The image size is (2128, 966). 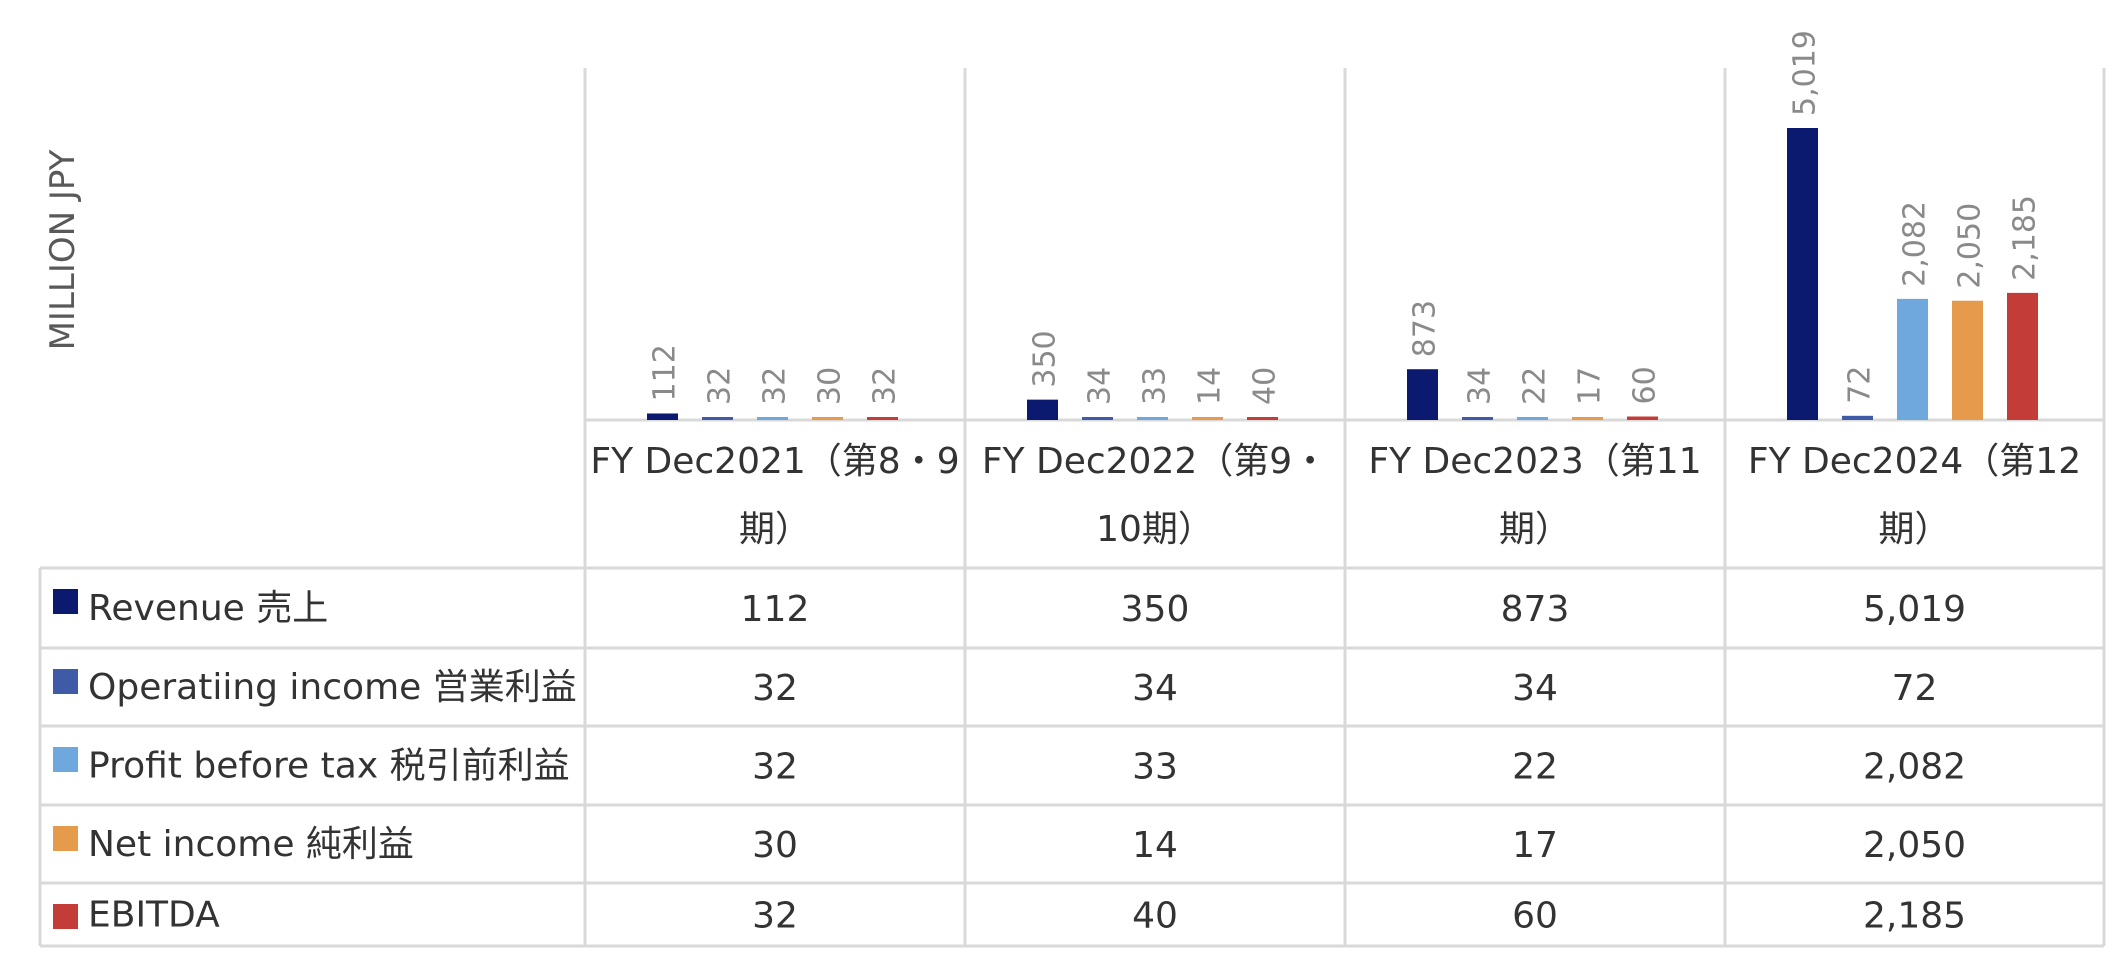 What do you see at coordinates (774, 461) in the screenshot?
I see `category-label: FY Dec2021（第8・9` at bounding box center [774, 461].